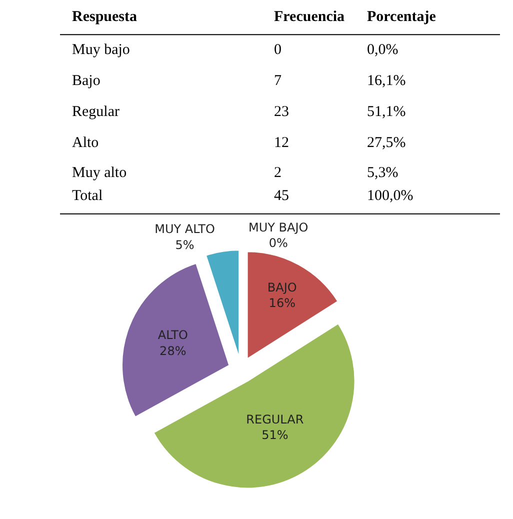 This screenshot has height=519, width=513. Describe the element at coordinates (105, 17) in the screenshot. I see `text: Respuesta` at that location.